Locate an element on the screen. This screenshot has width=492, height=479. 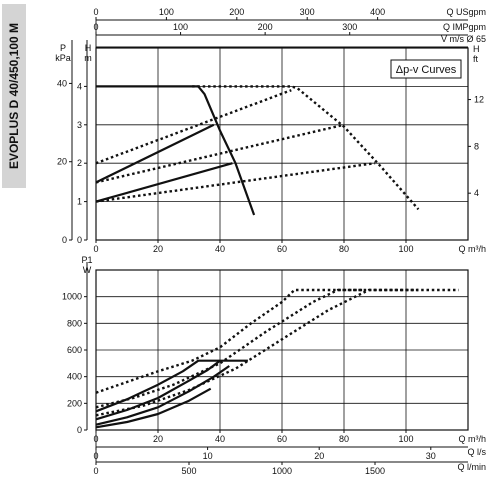
m-tick-label: 0 is located at coordinates (79, 240).